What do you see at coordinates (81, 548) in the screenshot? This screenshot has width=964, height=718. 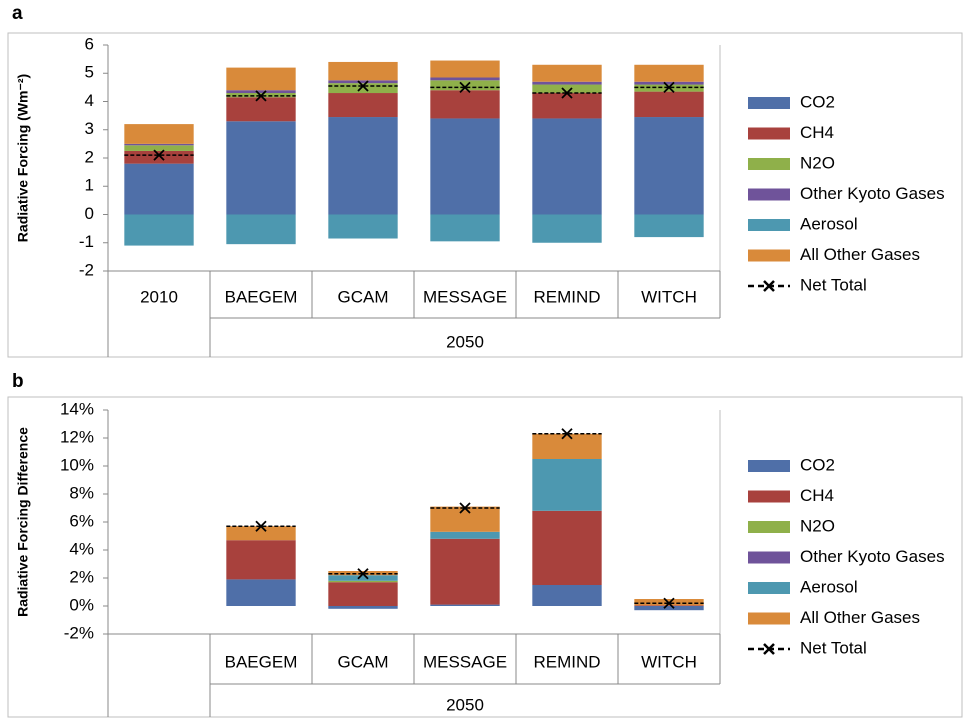 I see `y-tick-label: 4%` at bounding box center [81, 548].